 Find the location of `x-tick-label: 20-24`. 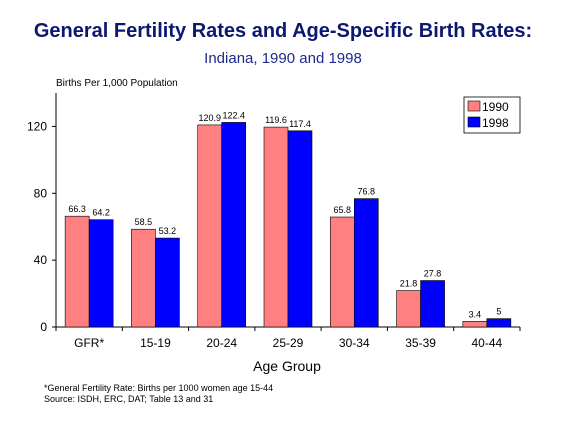

x-tick-label: 20-24 is located at coordinates (221, 343).